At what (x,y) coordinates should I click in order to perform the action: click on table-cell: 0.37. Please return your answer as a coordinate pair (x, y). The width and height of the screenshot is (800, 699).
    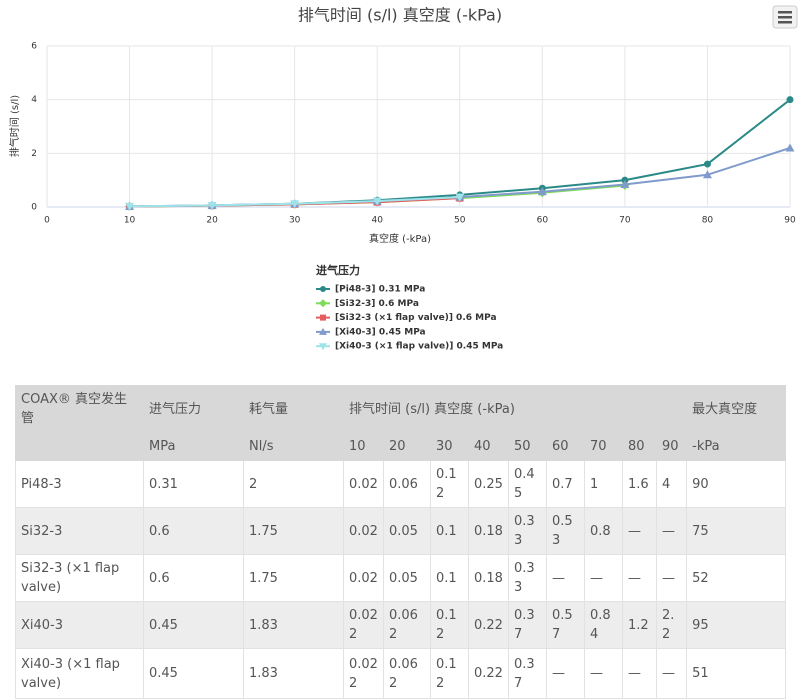
    Looking at the image, I should click on (527, 673).